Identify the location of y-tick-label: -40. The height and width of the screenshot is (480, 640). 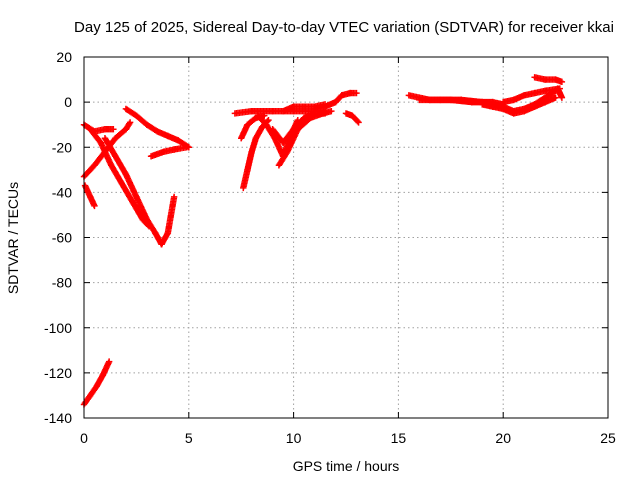
(62, 192).